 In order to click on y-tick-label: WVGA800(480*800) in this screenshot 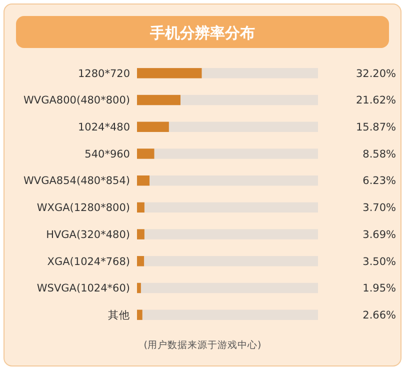, I will do `click(77, 100)`.